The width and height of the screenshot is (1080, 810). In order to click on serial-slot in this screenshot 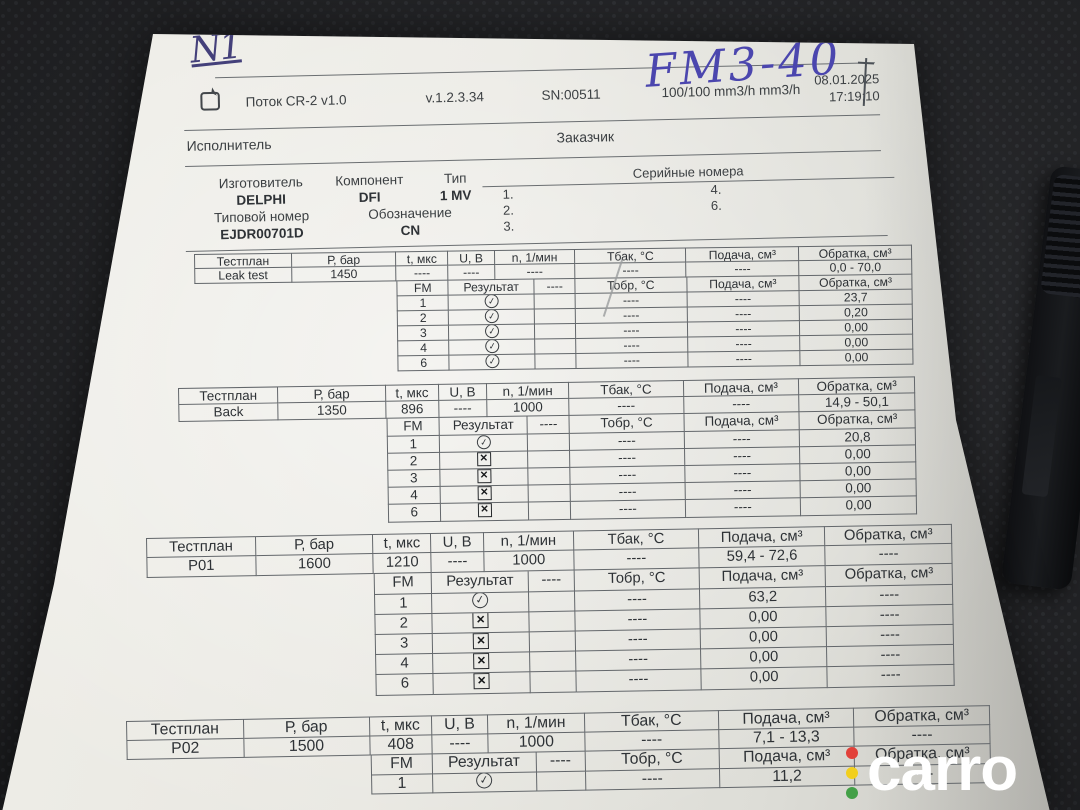, I will do `click(793, 220)`.